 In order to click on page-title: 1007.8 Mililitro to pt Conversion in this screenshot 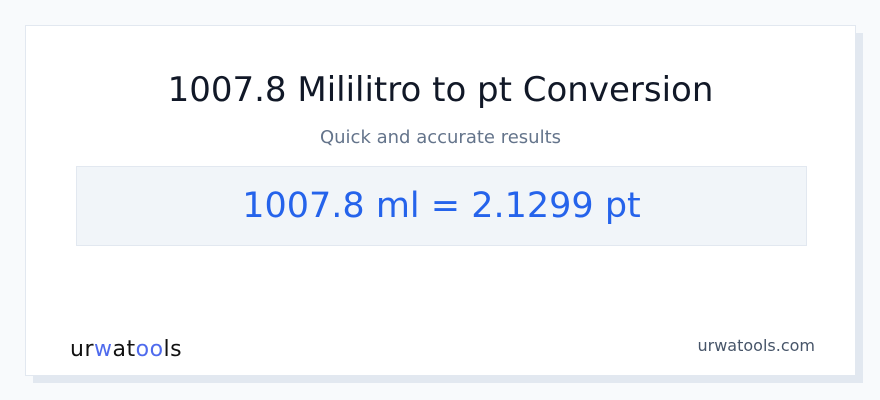, I will do `click(440, 90)`.